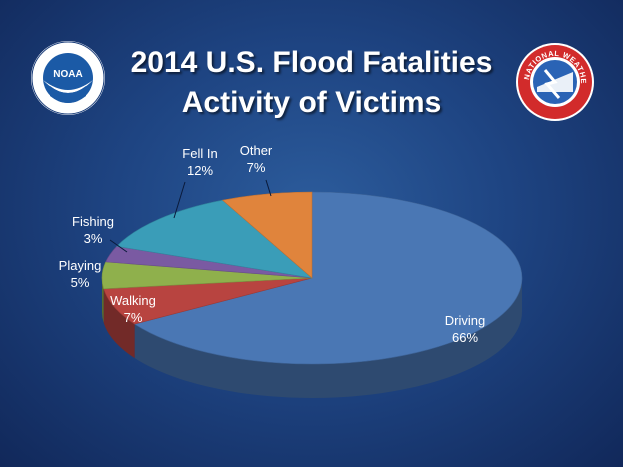 This screenshot has width=623, height=467. I want to click on noaa-logo-icon: NOAA, so click(68, 78).